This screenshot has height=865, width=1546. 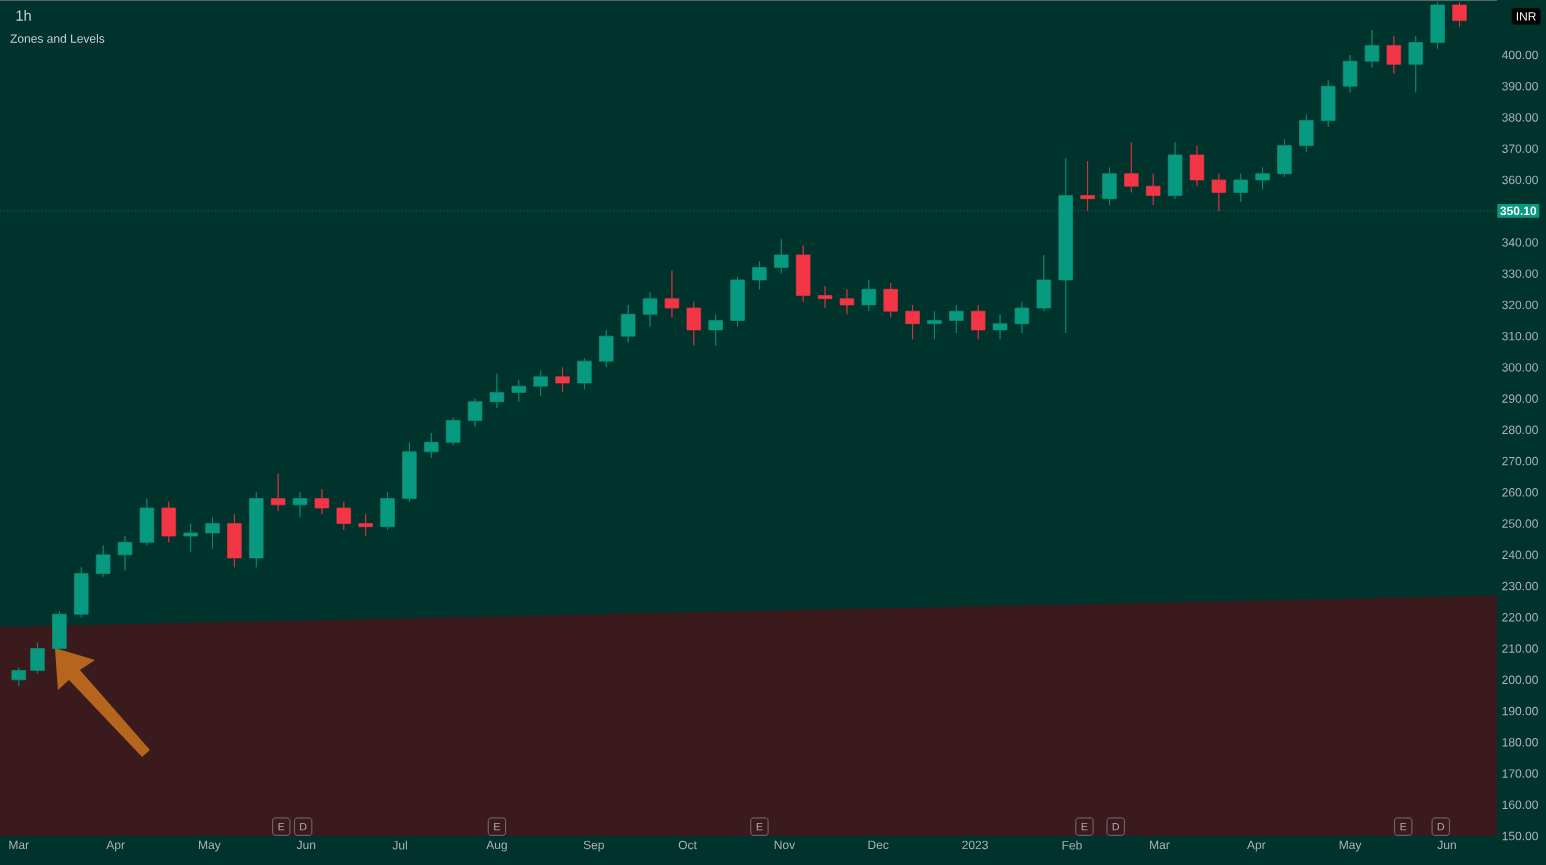 I want to click on y-tick-label: 390.00, so click(x=1520, y=86).